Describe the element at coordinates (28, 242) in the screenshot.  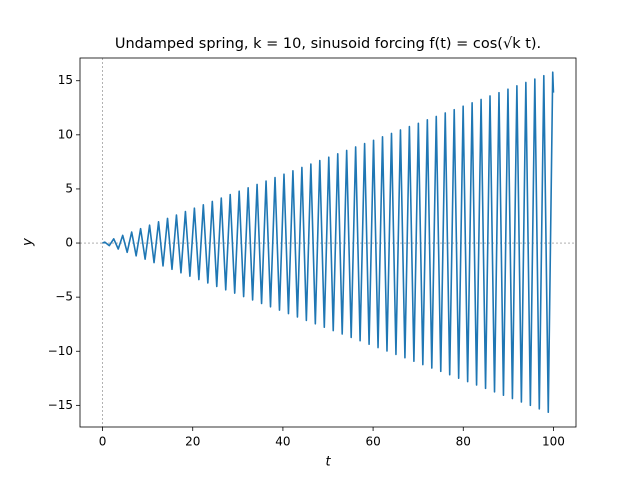
I see `y-axis-label: y` at that location.